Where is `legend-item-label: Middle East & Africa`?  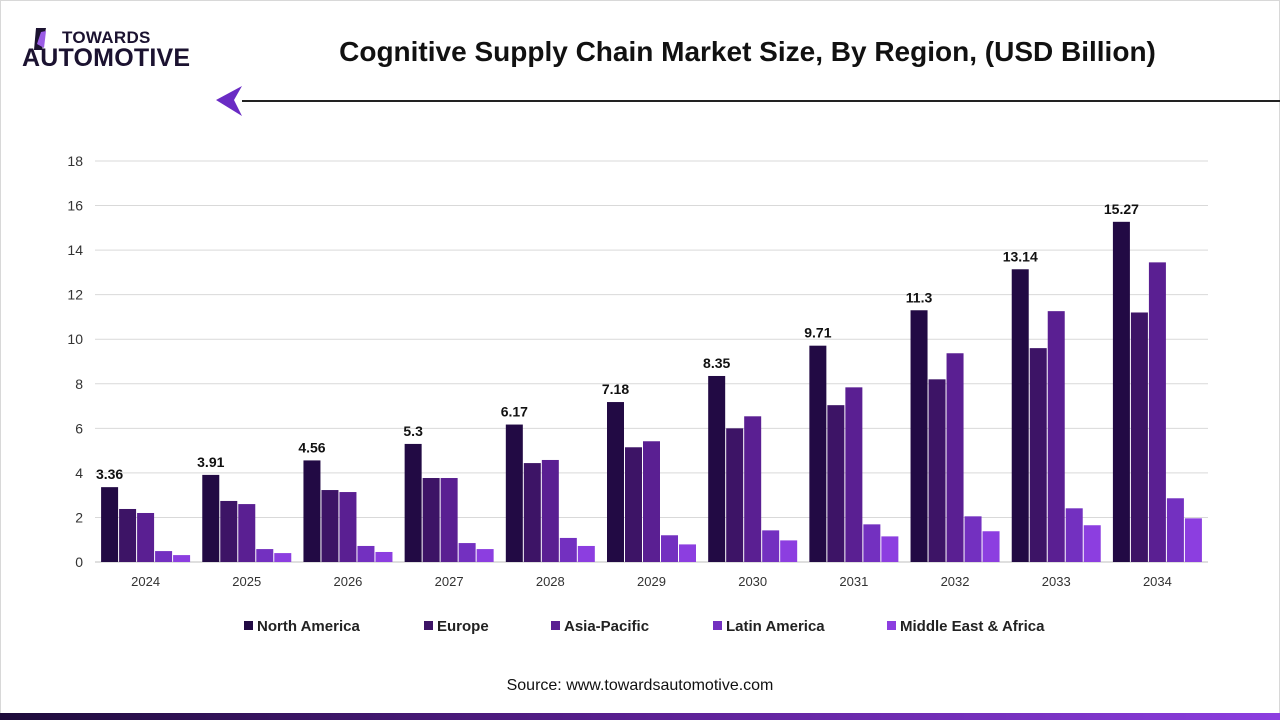 legend-item-label: Middle East & Africa is located at coordinates (972, 626).